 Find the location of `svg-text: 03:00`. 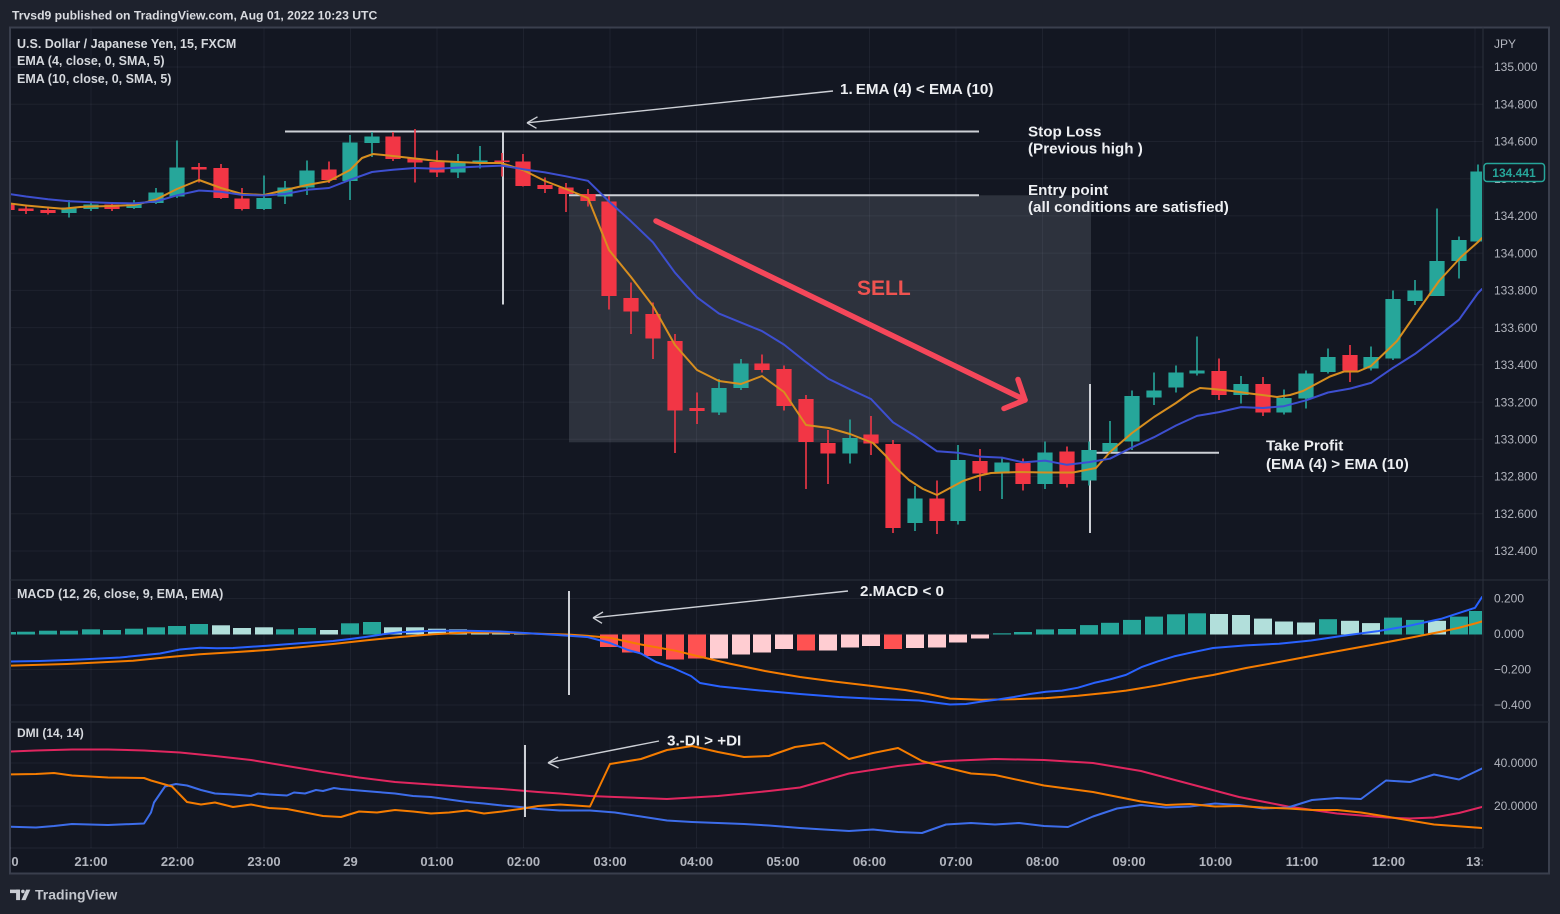

svg-text: 03:00 is located at coordinates (609, 861).